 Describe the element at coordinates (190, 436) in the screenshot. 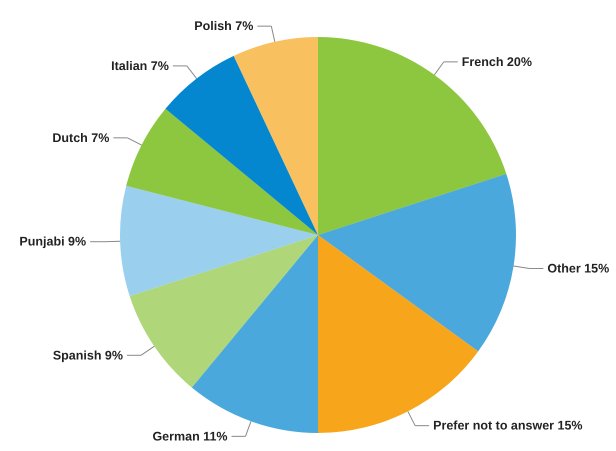

I see `slice-label: German 11%` at that location.